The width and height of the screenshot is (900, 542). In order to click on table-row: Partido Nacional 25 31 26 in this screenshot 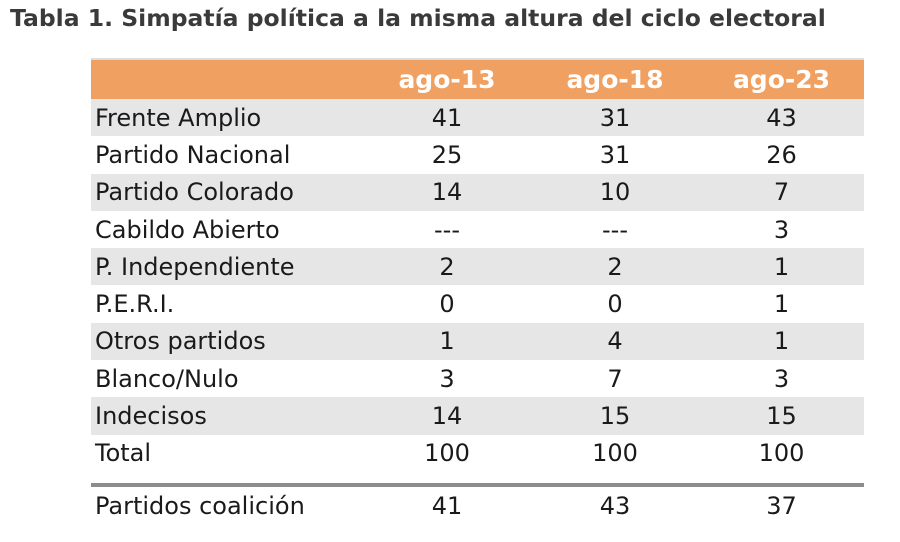, I will do `click(477, 154)`.